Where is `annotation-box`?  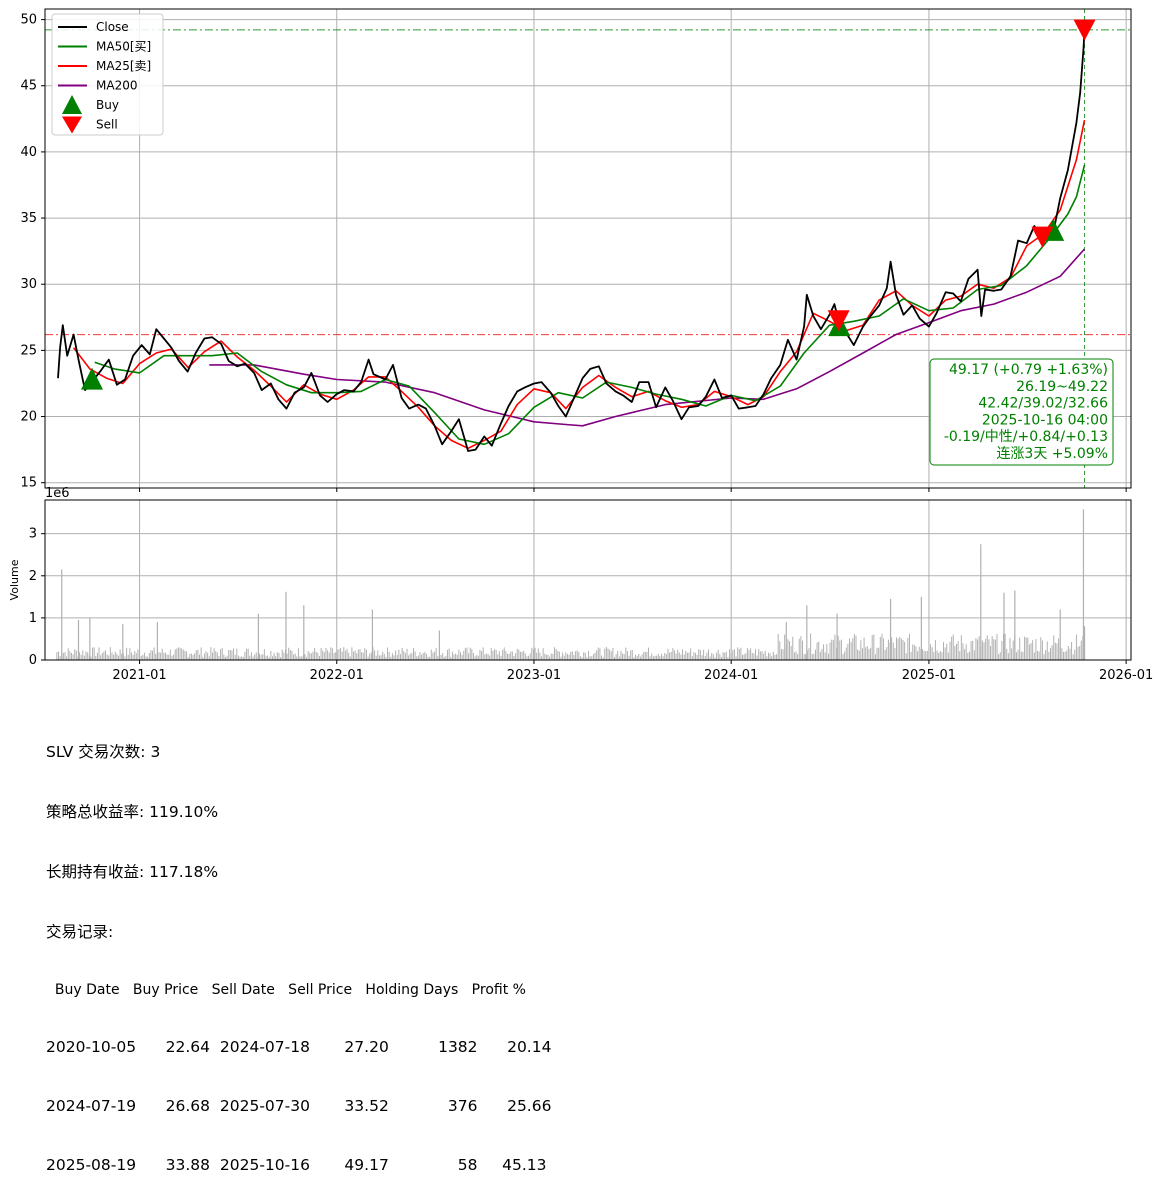 annotation-box is located at coordinates (1021, 412).